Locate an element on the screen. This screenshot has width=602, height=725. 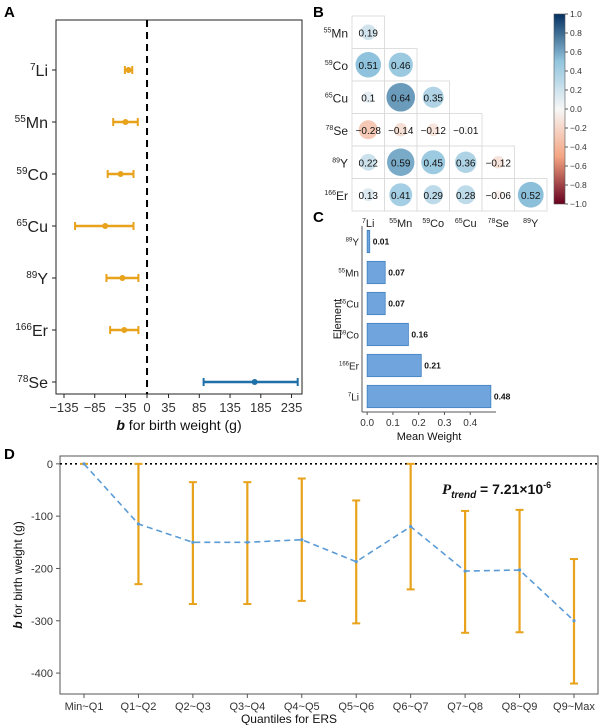
bar-li is located at coordinates (429, 396).